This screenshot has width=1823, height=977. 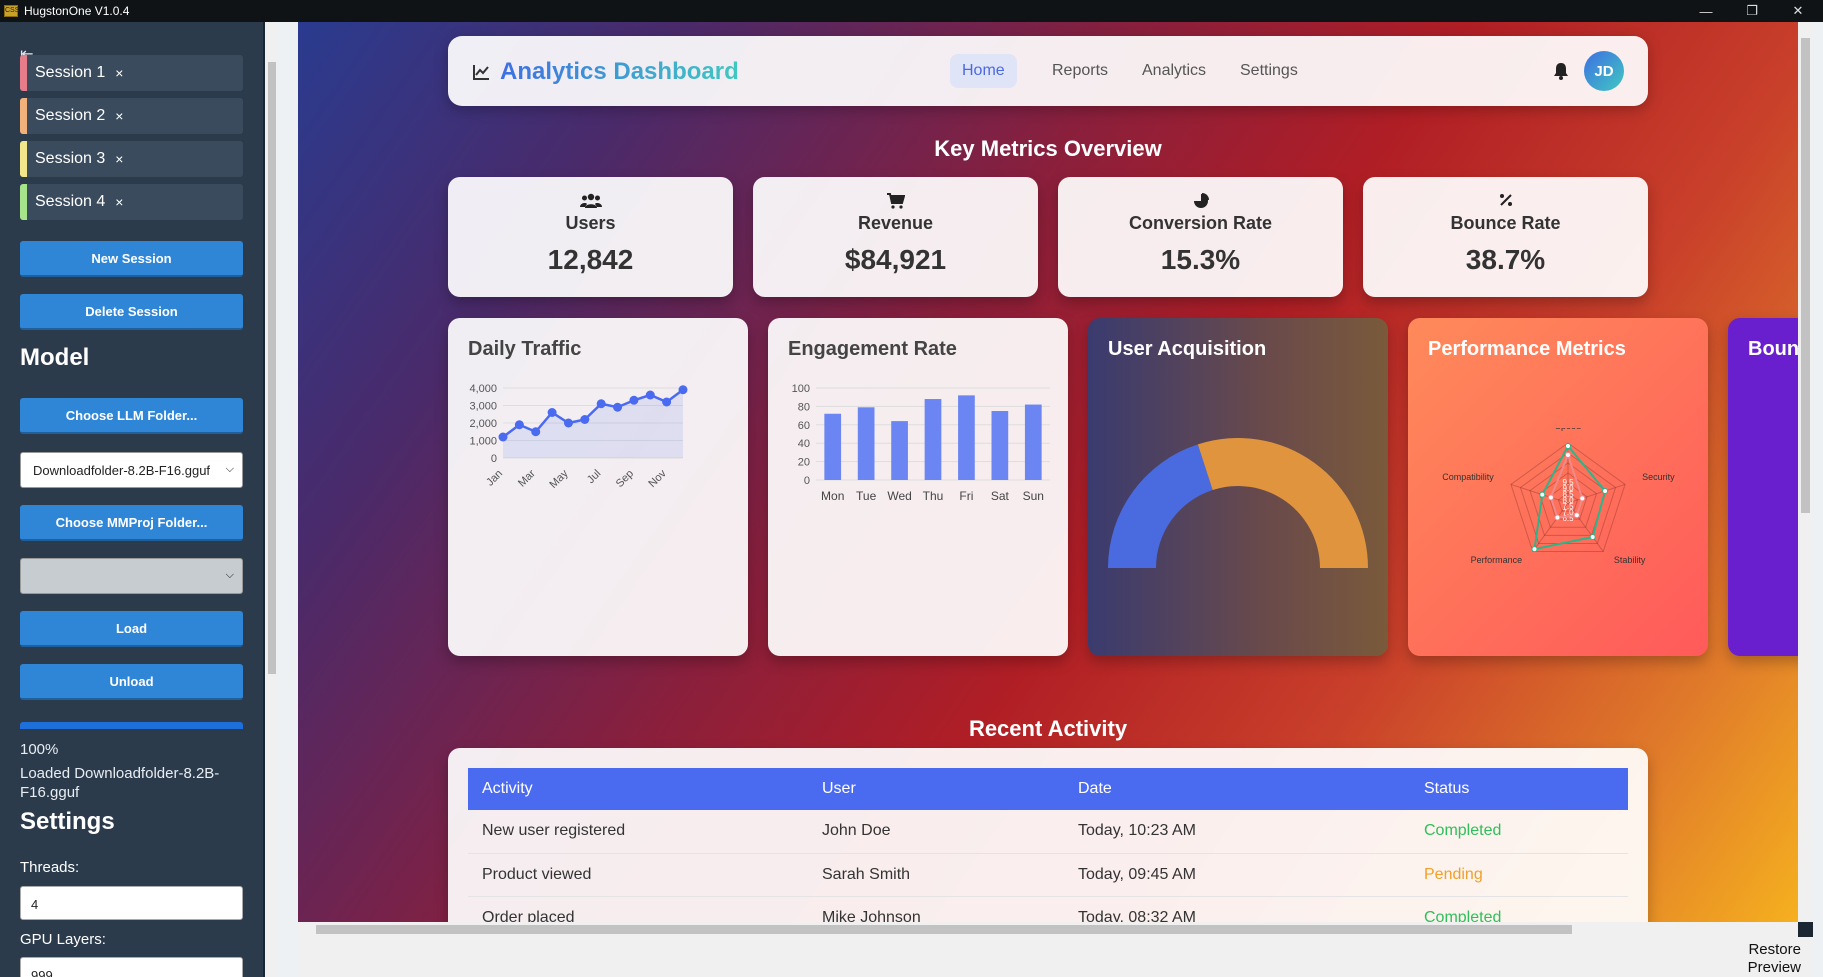 I want to click on y-tick-label: 3,000, so click(x=483, y=407).